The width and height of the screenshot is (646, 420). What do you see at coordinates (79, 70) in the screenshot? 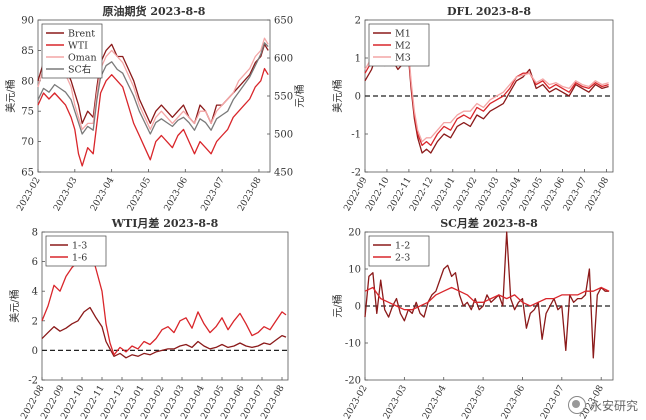
I see `legend-label: SC右` at bounding box center [79, 70].